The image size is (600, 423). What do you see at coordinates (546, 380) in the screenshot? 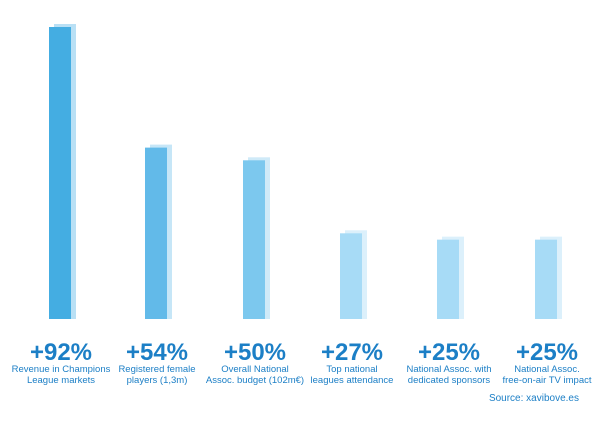
I see `category-label: free-on-air TV impact` at bounding box center [546, 380].